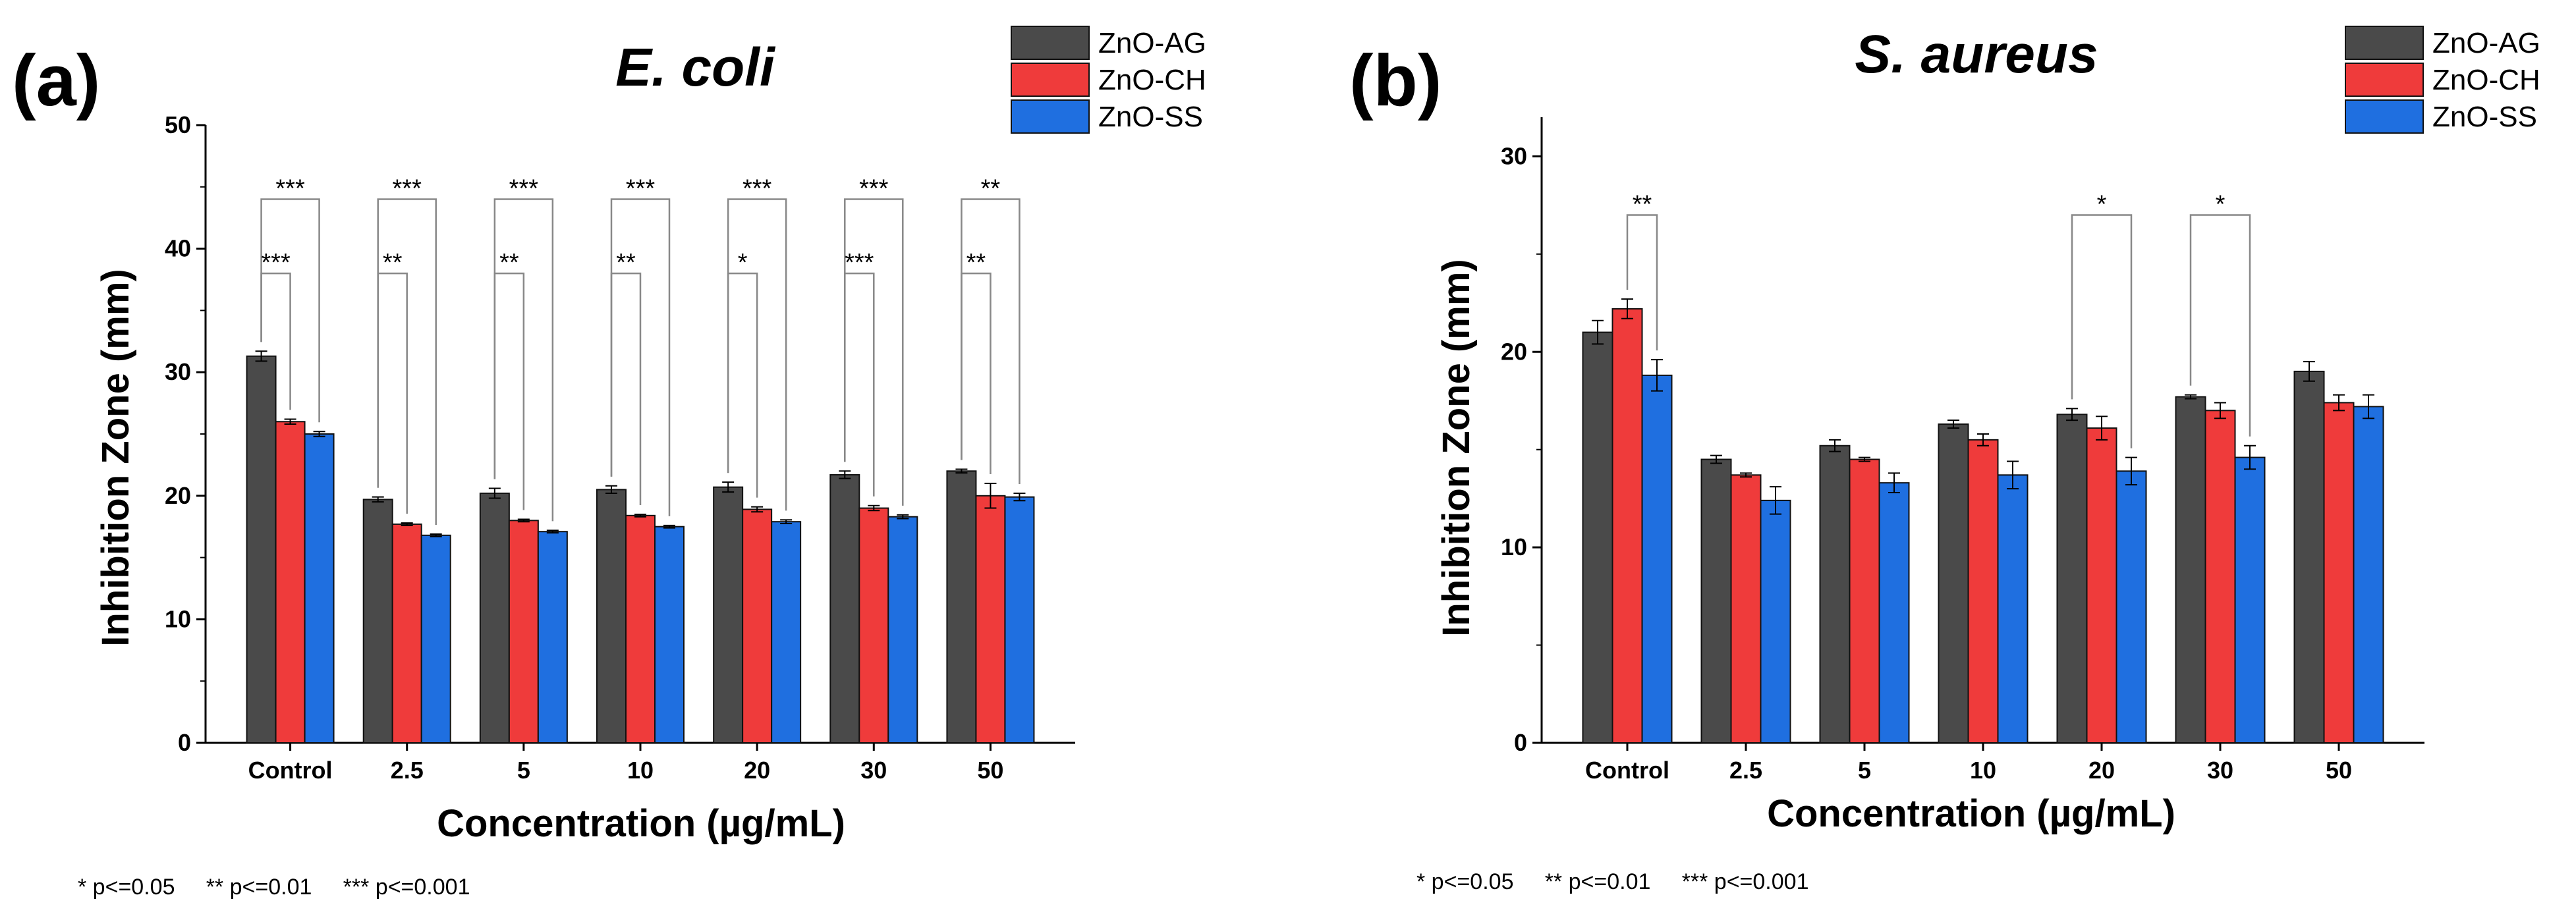  What do you see at coordinates (695, 67) in the screenshot?
I see `panel-a-title: E. coli` at bounding box center [695, 67].